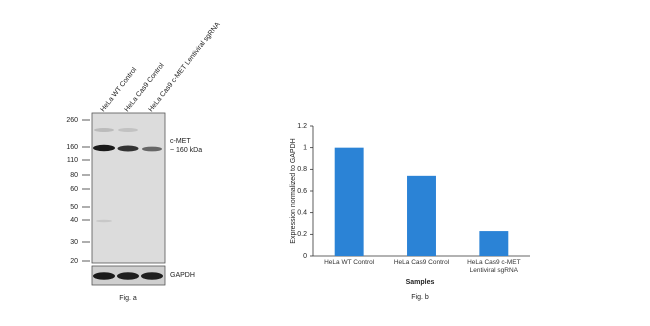  I want to click on marker: 30, so click(74, 242).